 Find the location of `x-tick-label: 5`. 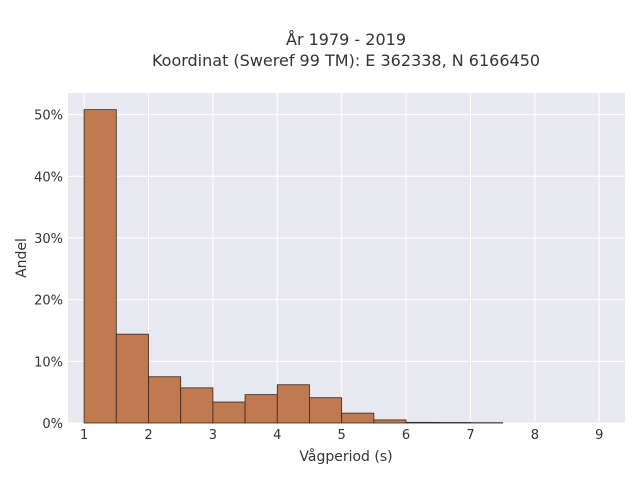

x-tick-label: 5 is located at coordinates (342, 435).